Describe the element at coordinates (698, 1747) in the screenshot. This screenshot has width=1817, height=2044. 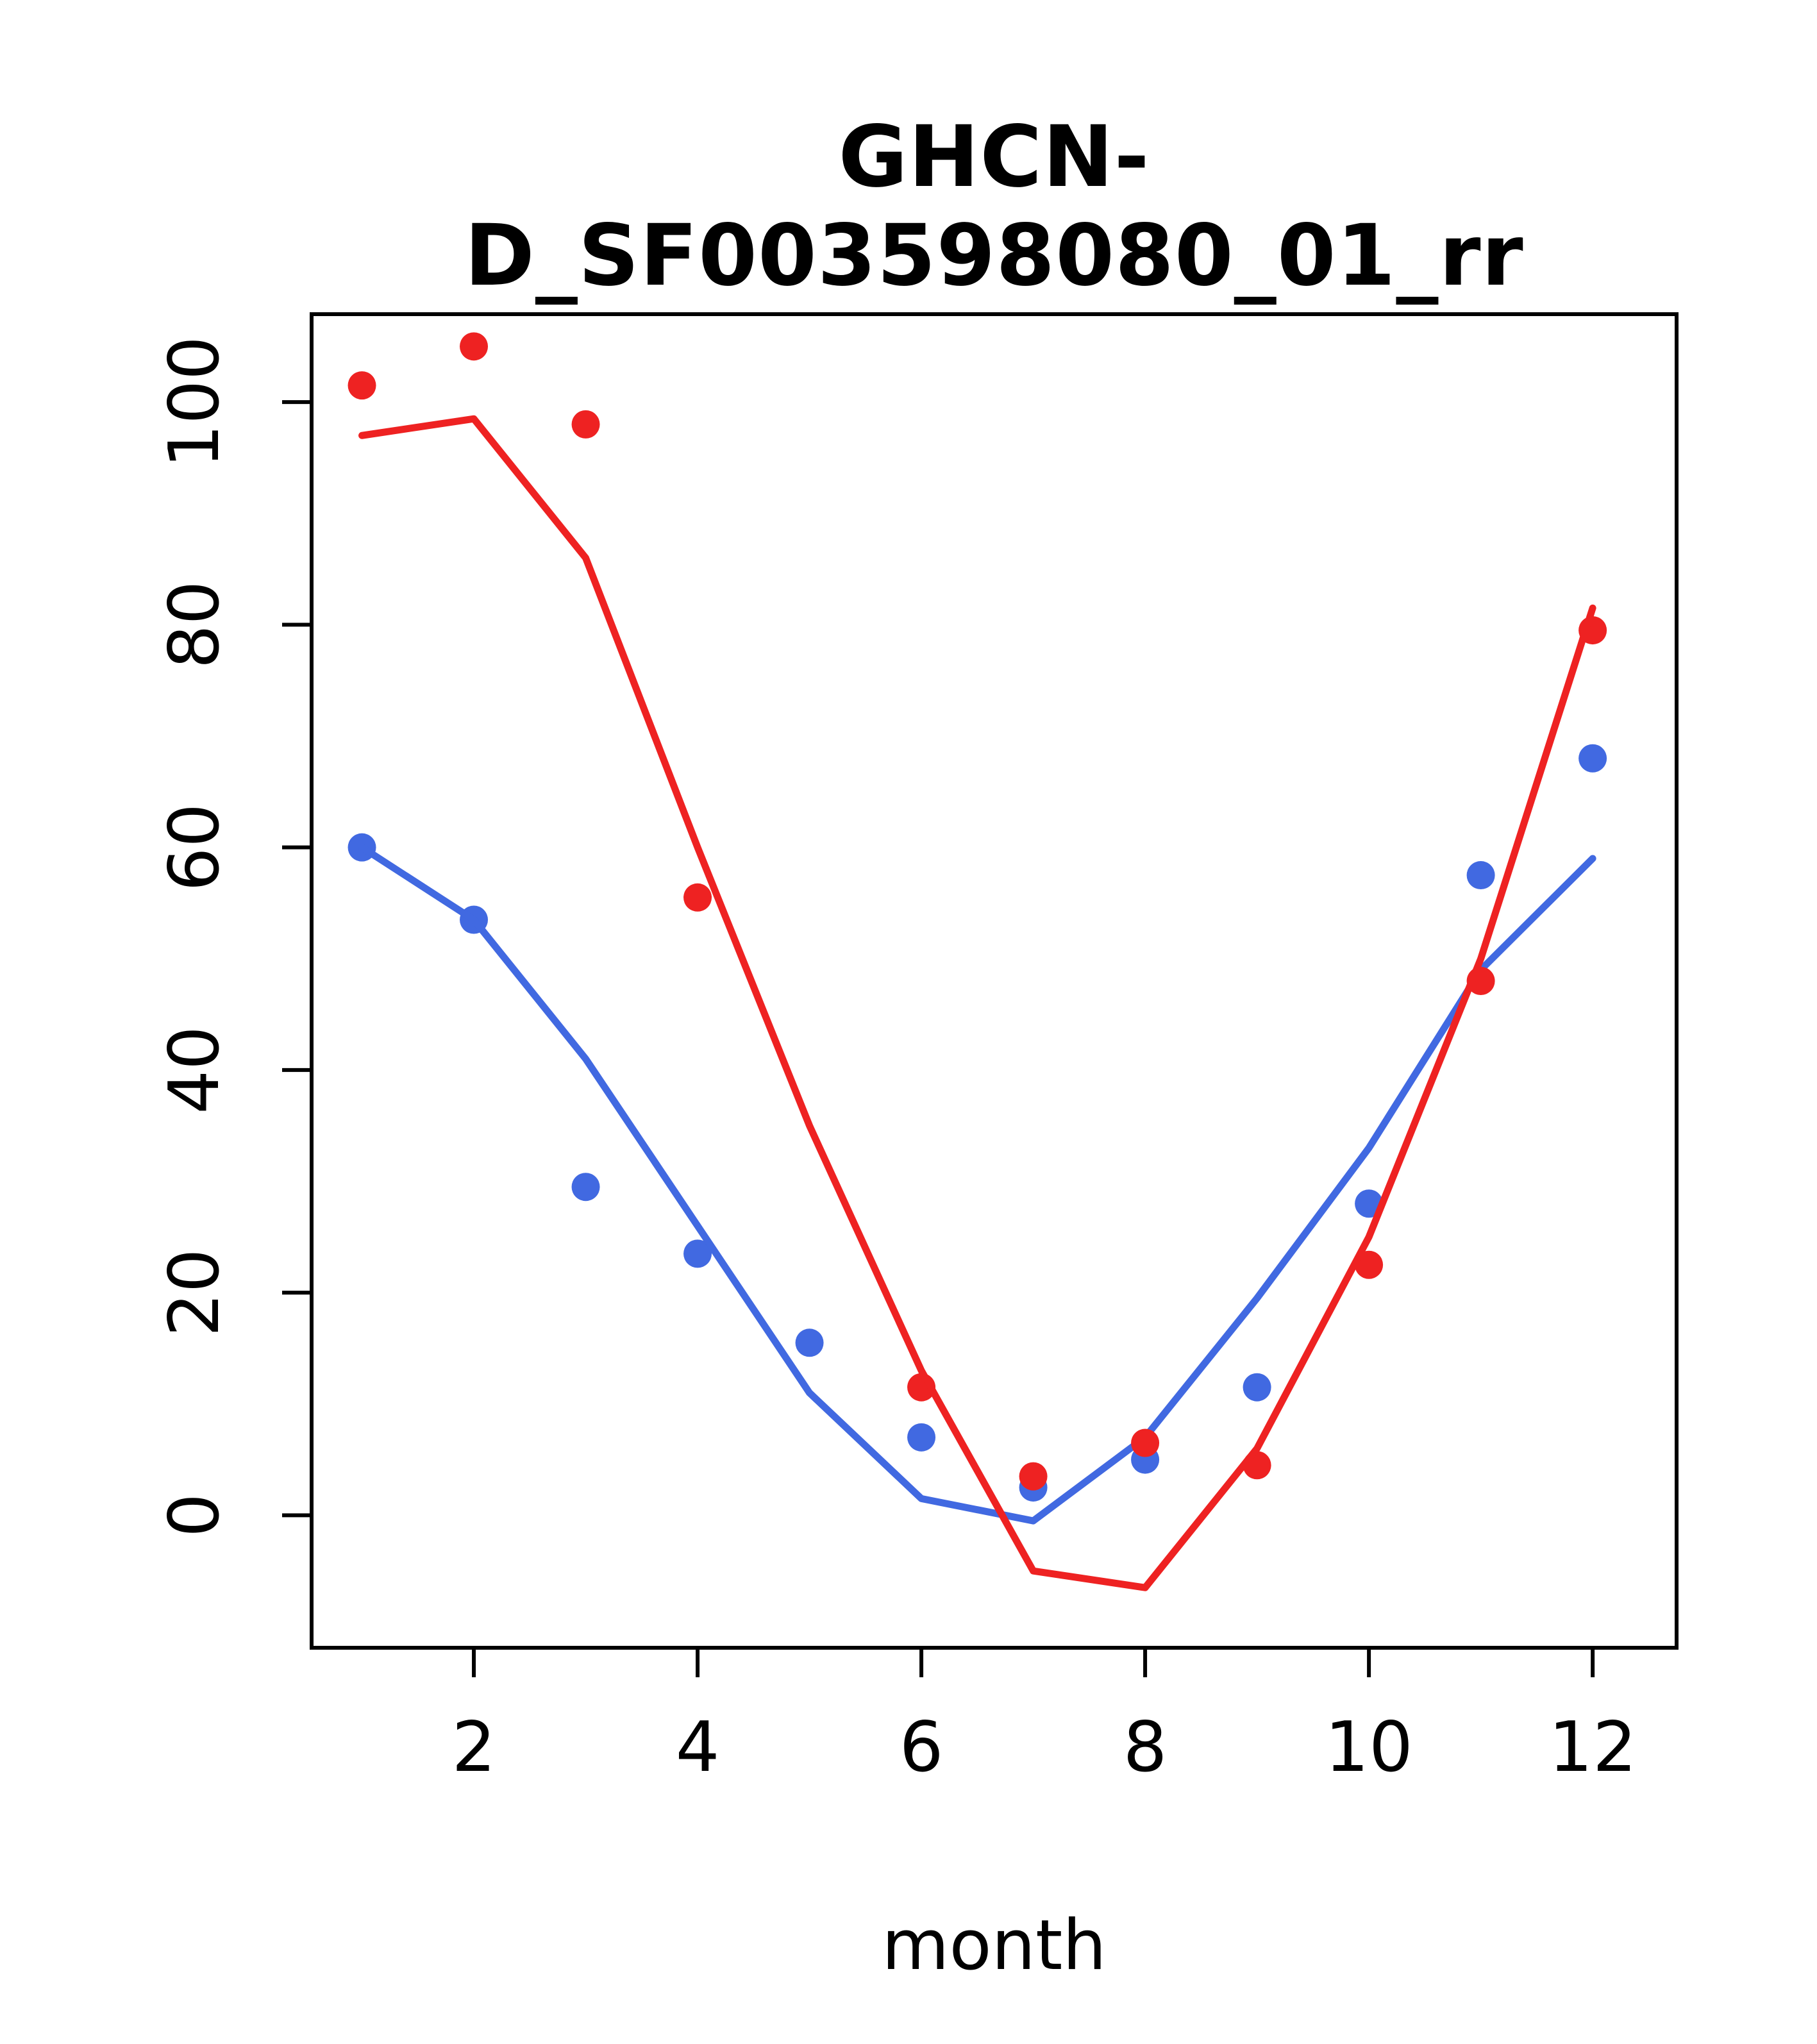
I see `x-tick-label: 4` at that location.